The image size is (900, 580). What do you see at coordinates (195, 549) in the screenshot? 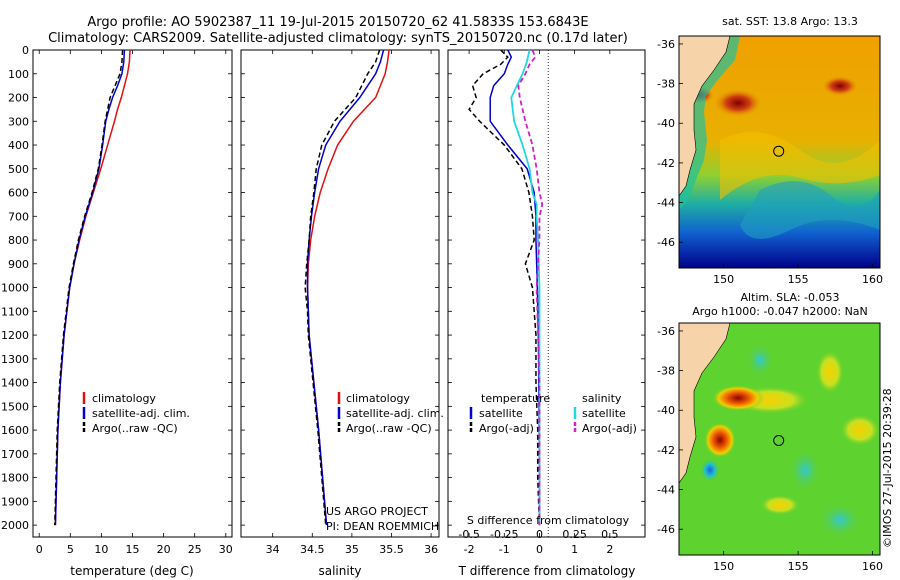
I see `x-tick-label: 25` at bounding box center [195, 549].